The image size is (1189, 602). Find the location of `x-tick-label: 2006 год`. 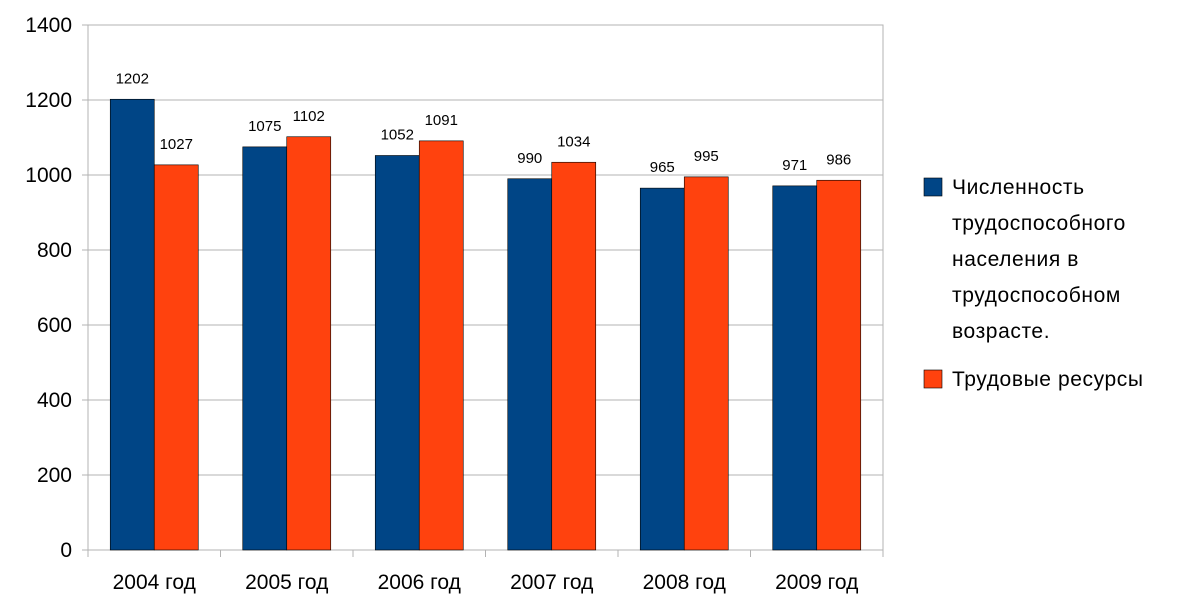

x-tick-label: 2006 год is located at coordinates (419, 582).